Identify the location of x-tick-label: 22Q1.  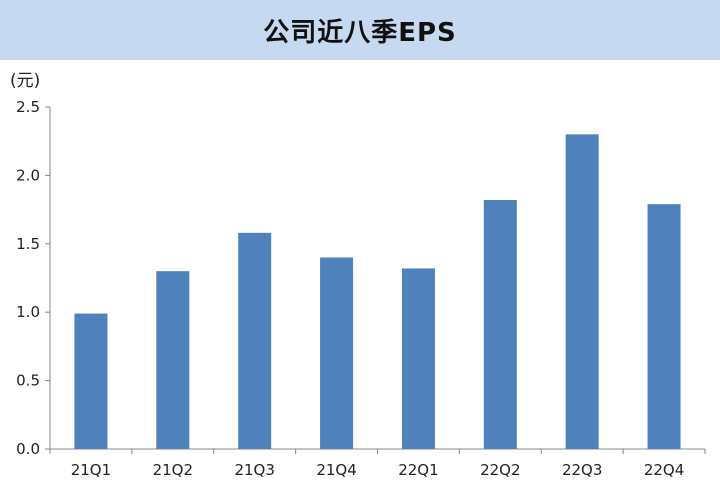
(418, 470).